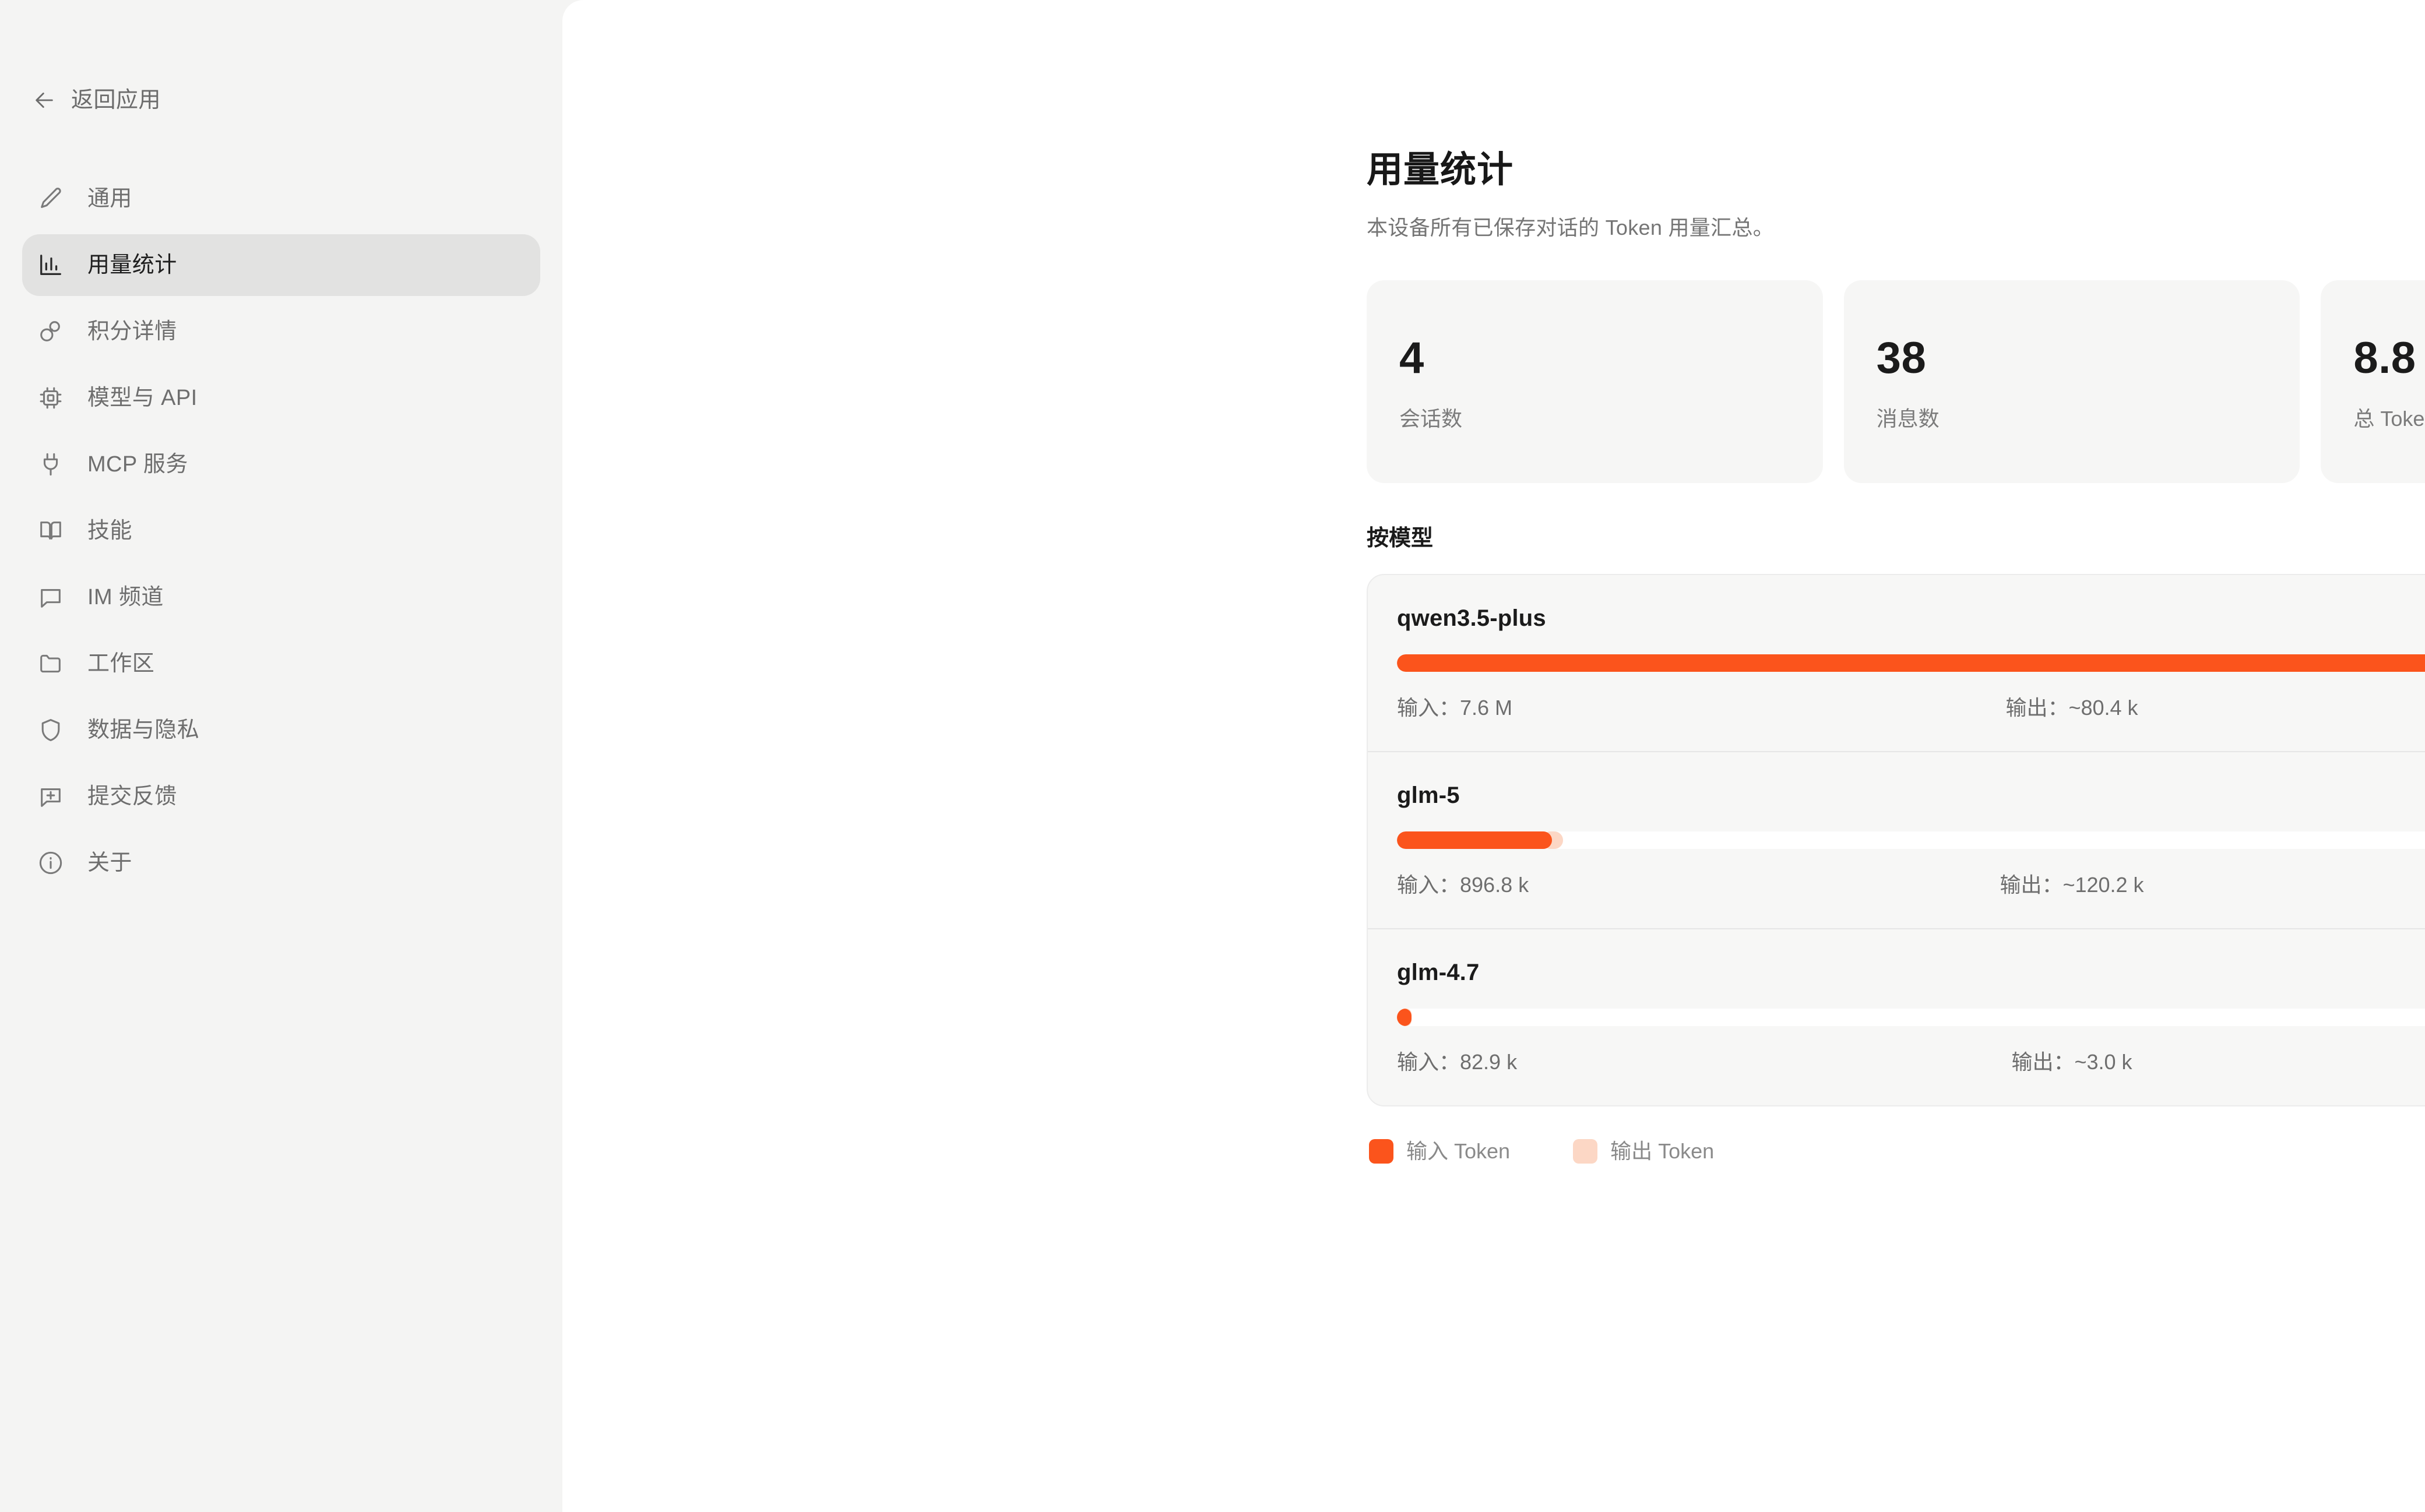 This screenshot has height=1512, width=2425. I want to click on stat-card-sessions: 4 会话数, so click(1595, 382).